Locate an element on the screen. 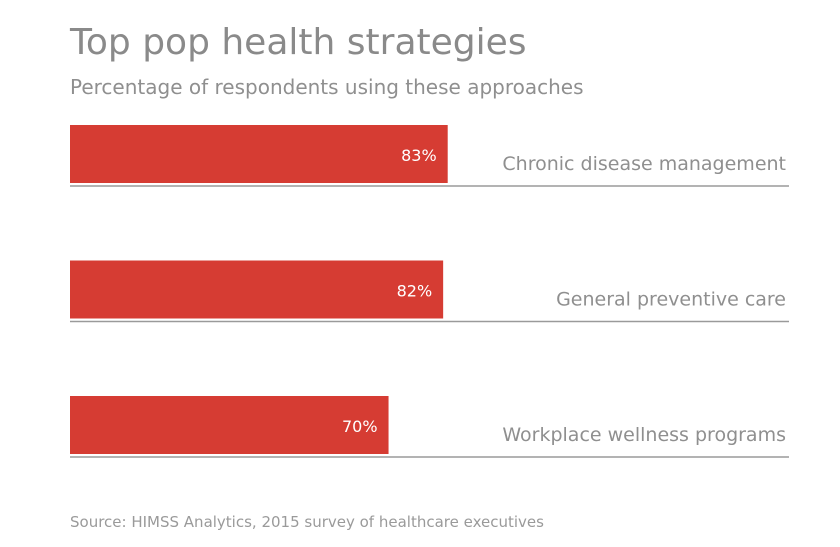  category-label: Chronic disease management is located at coordinates (644, 164).